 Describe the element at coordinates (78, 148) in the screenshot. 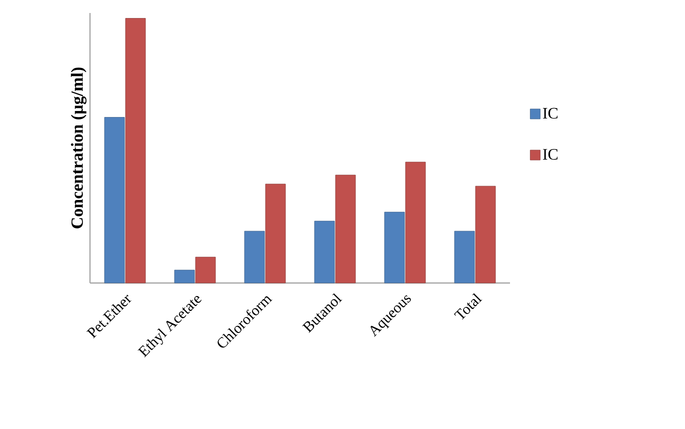

I see `y-axis-title: Concentration (µg/ml)` at that location.